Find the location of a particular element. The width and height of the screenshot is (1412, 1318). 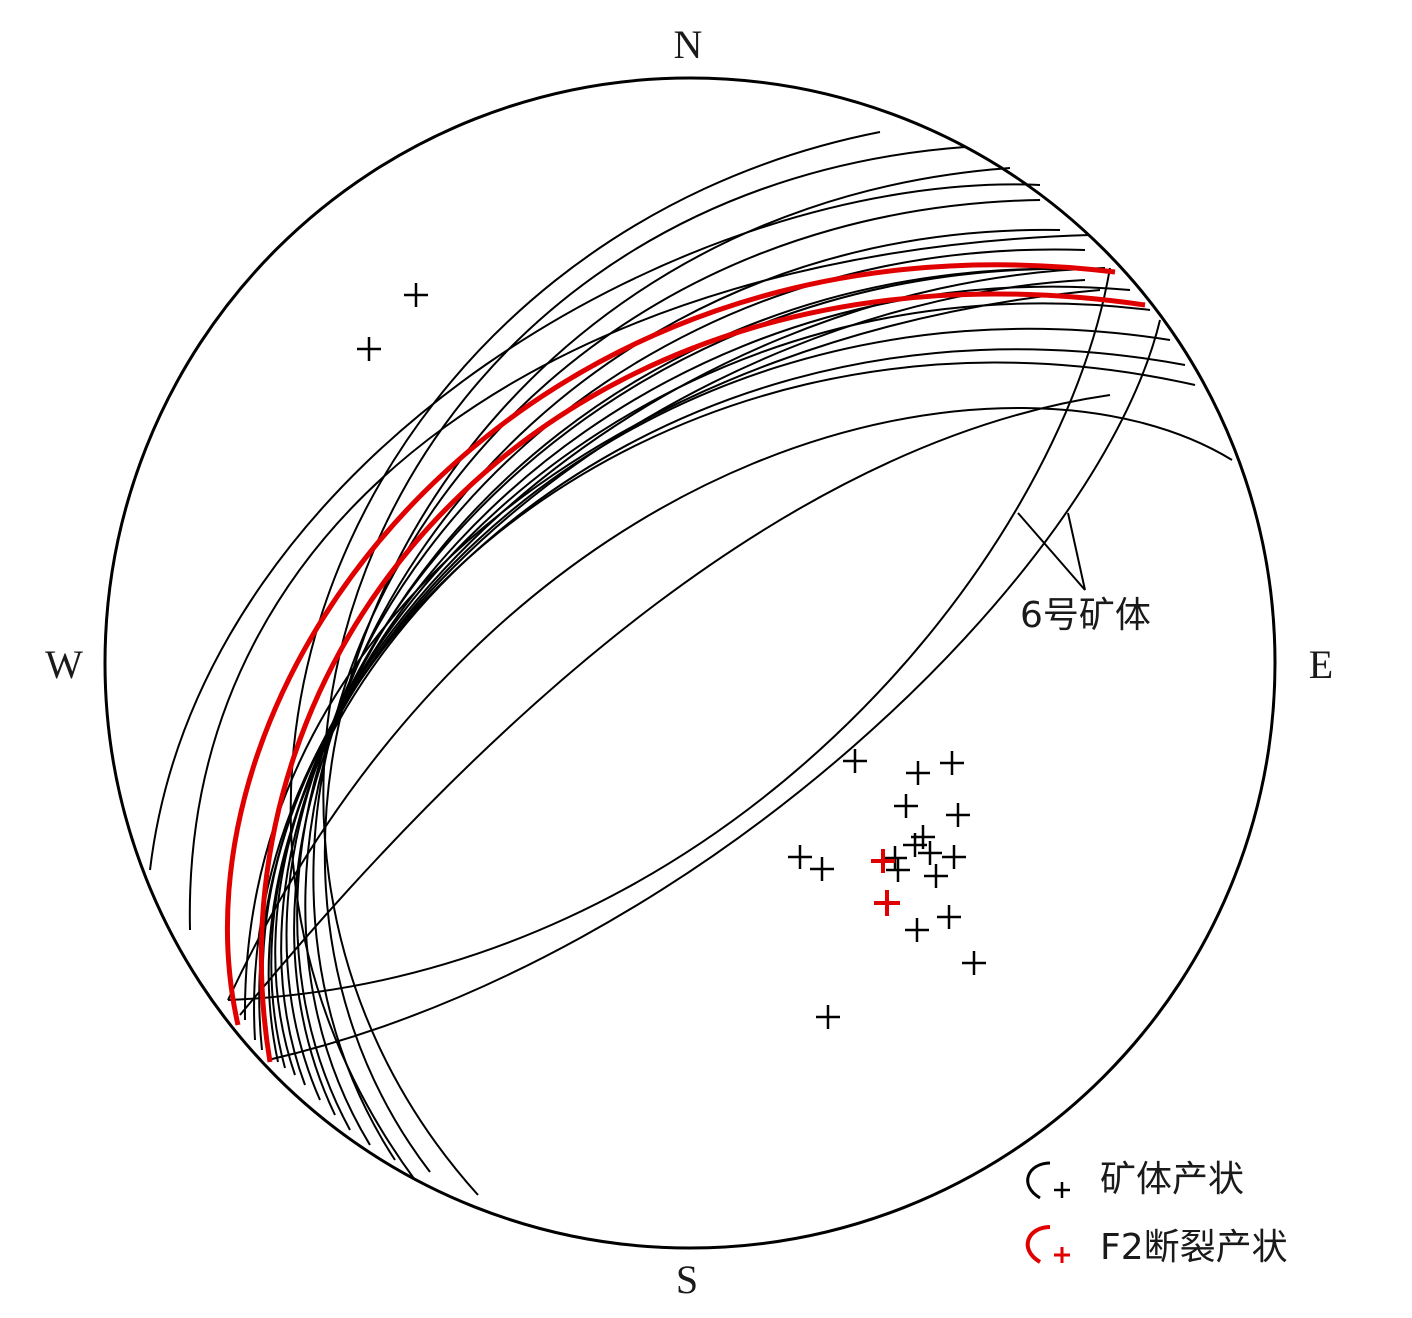

ore-body-6-leader-lines is located at coordinates (1051, 551).